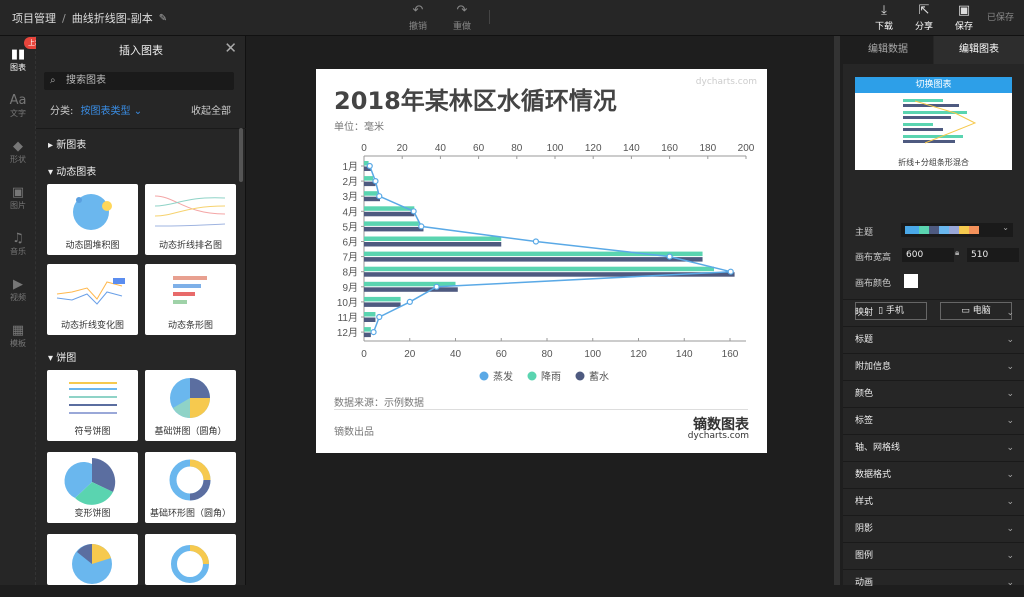 The height and width of the screenshot is (597, 1024). What do you see at coordinates (746, 148) in the screenshot?
I see `top-axis-label: 200` at bounding box center [746, 148].